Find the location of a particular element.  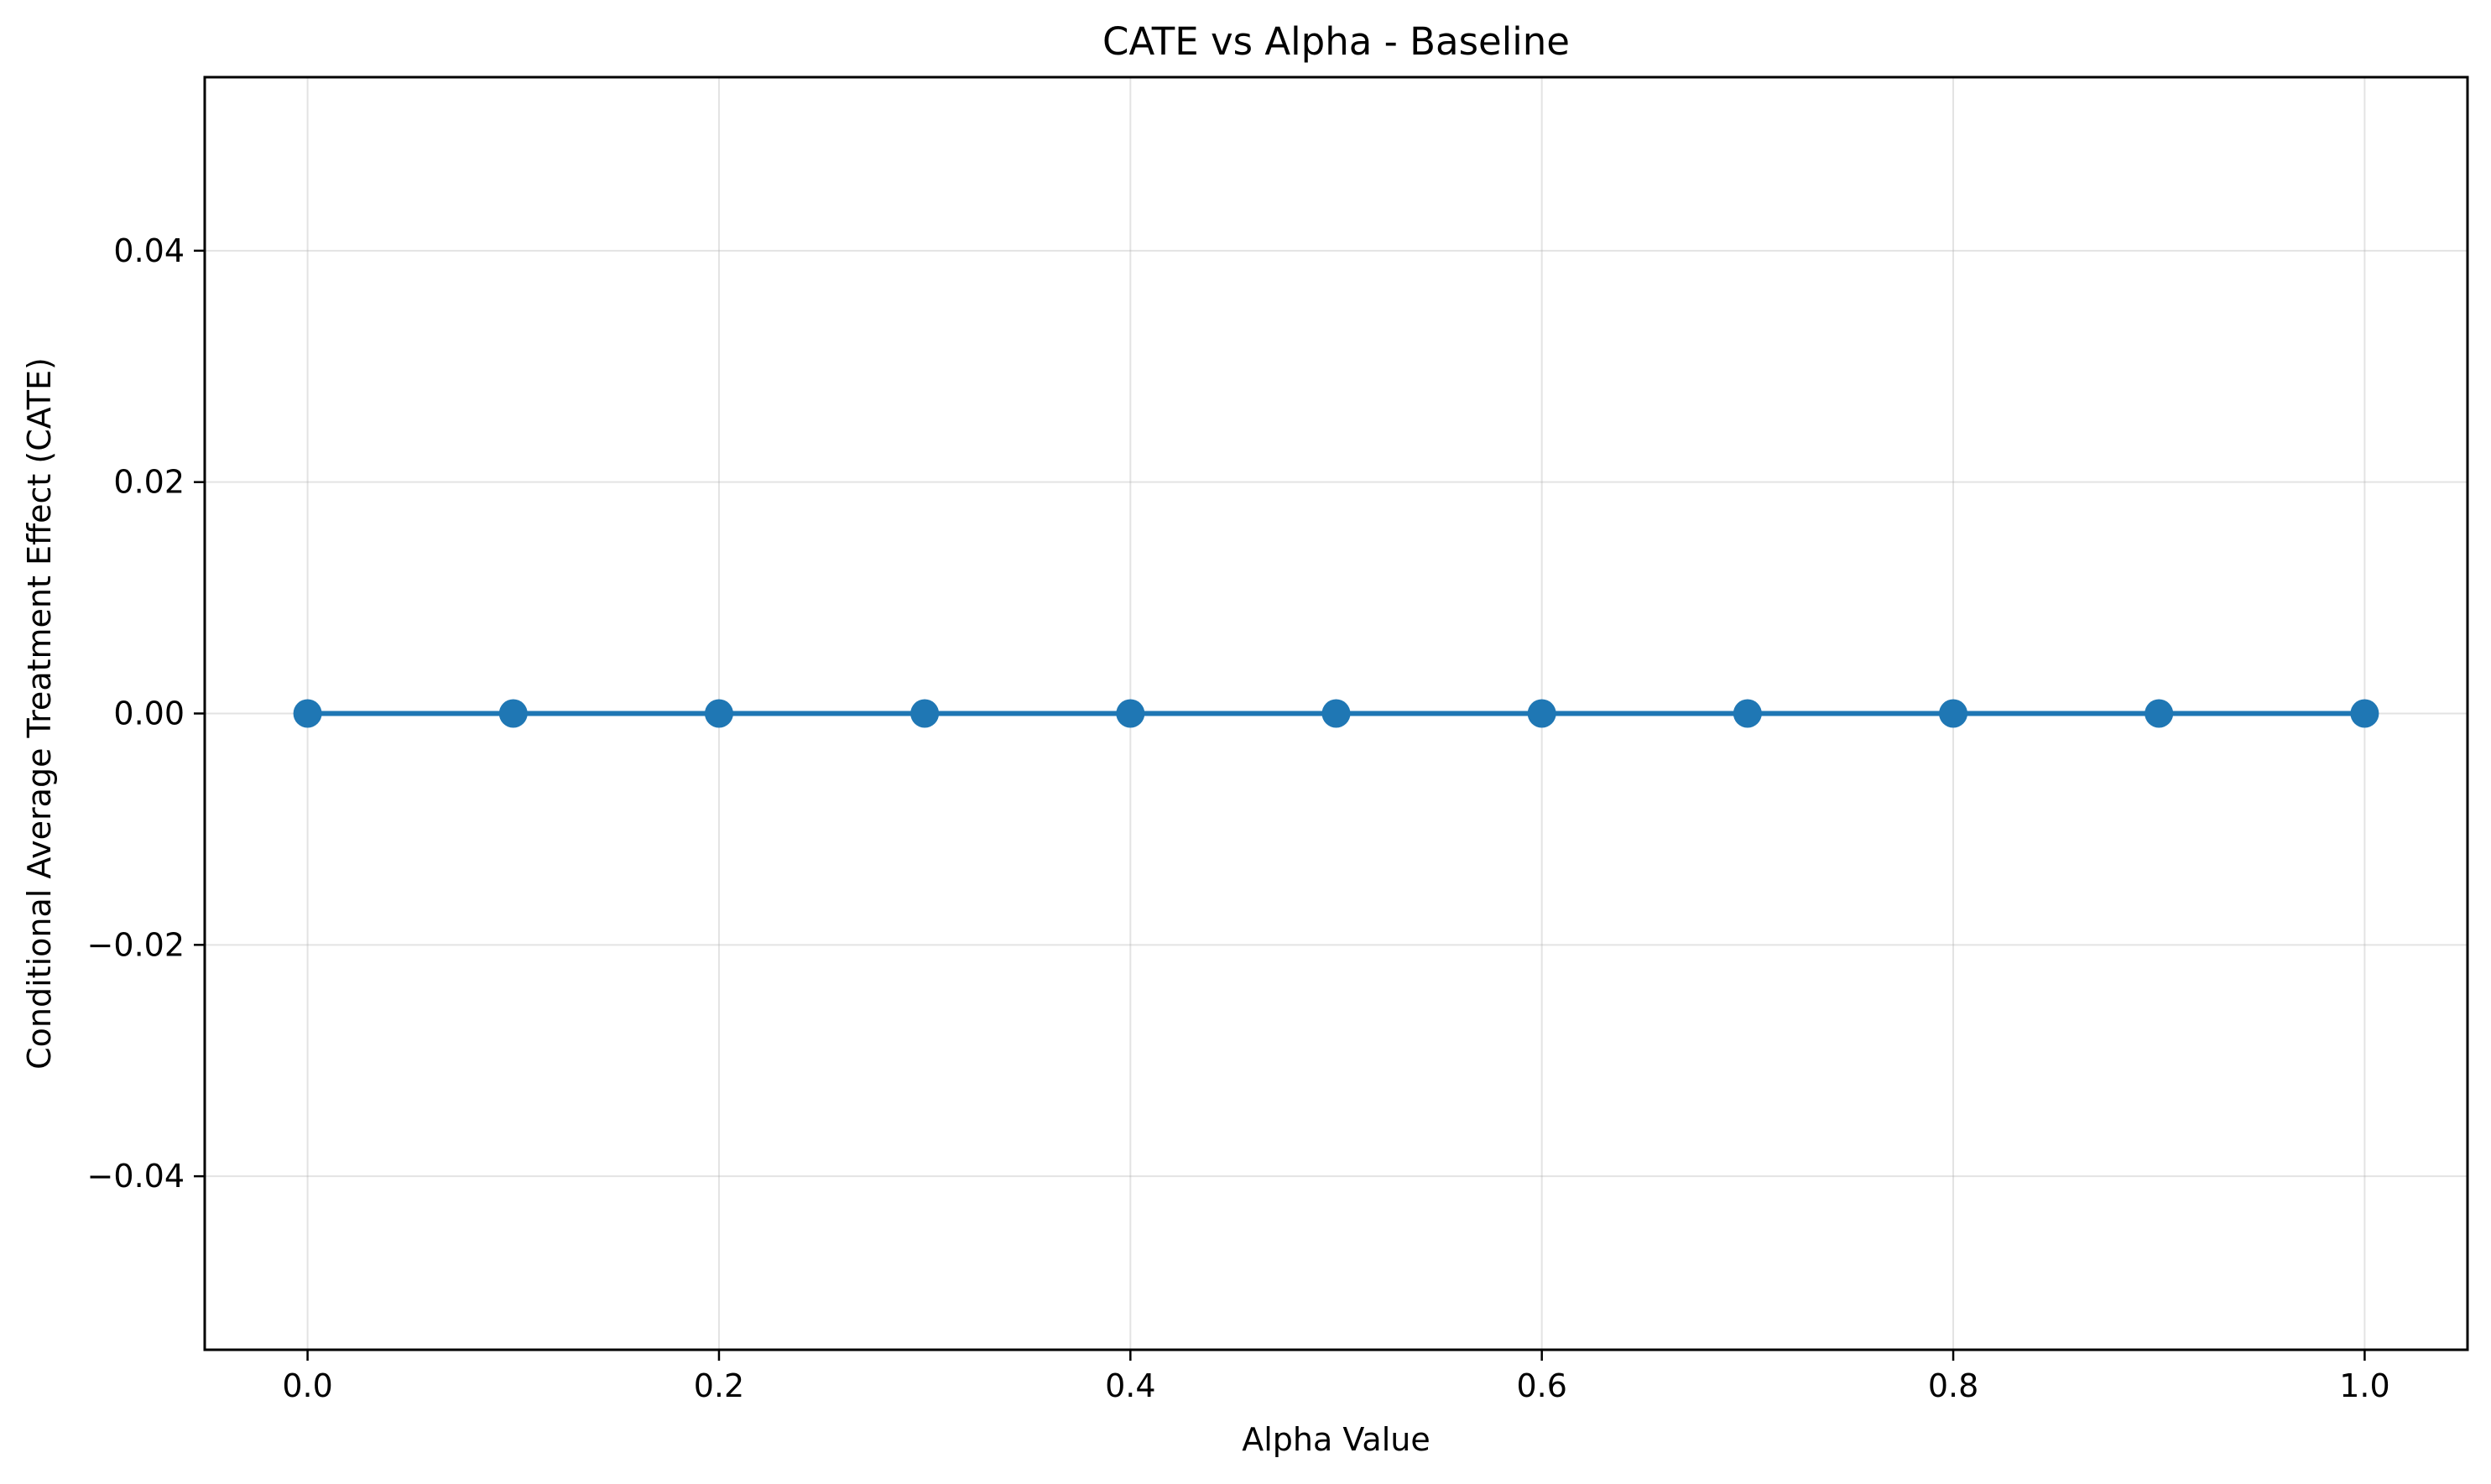

y-axis-ticks: −0.04 −0.02 0.00 0.02 0.04 is located at coordinates (146, 713).